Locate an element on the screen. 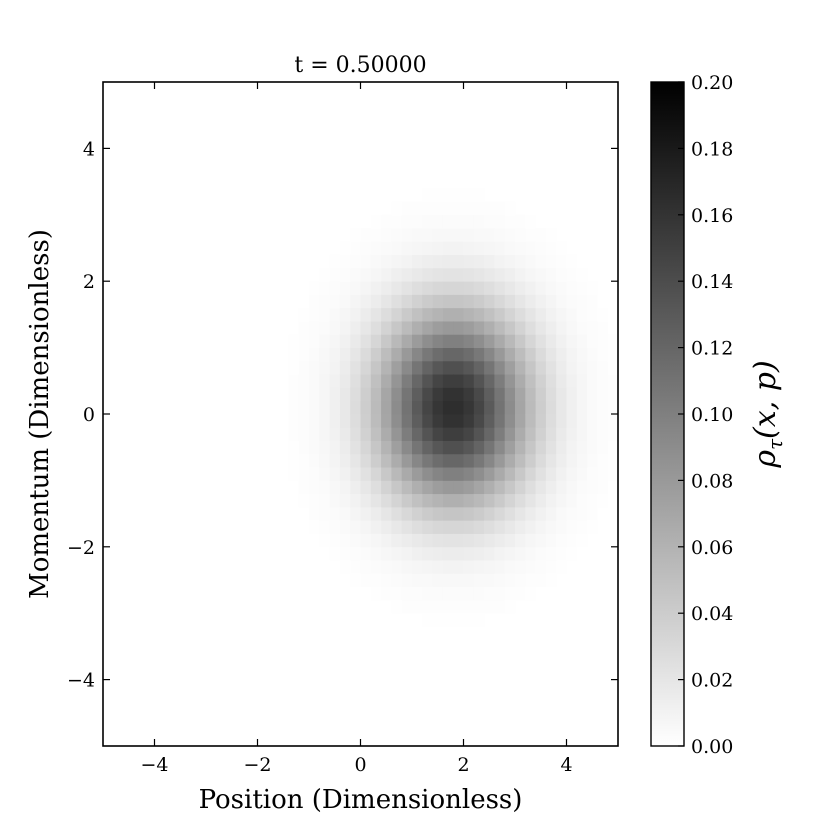 This screenshot has height=830, width=830. colorbar-tick-label: 0.04 is located at coordinates (712, 614).